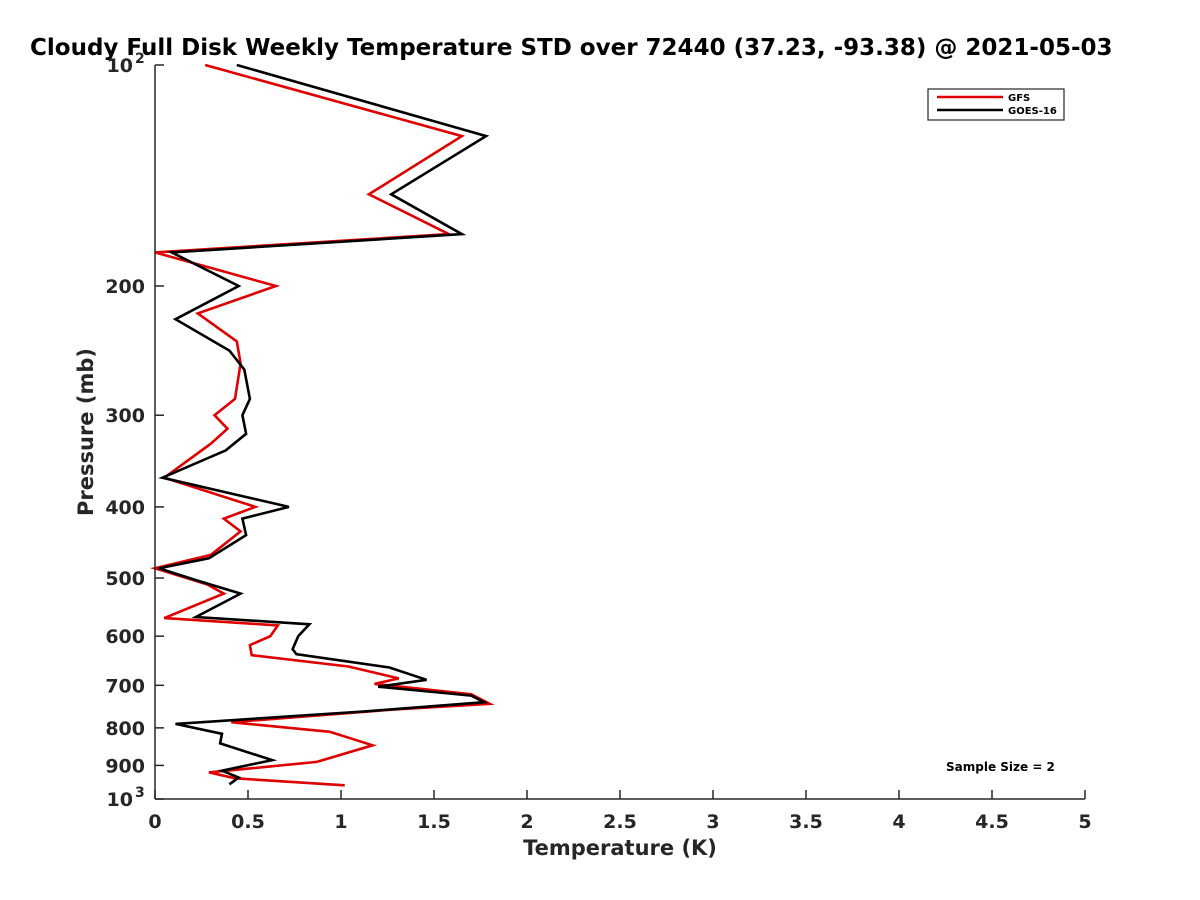 This screenshot has height=900, width=1200. Describe the element at coordinates (125, 729) in the screenshot. I see `y-tick-label: 800` at that location.